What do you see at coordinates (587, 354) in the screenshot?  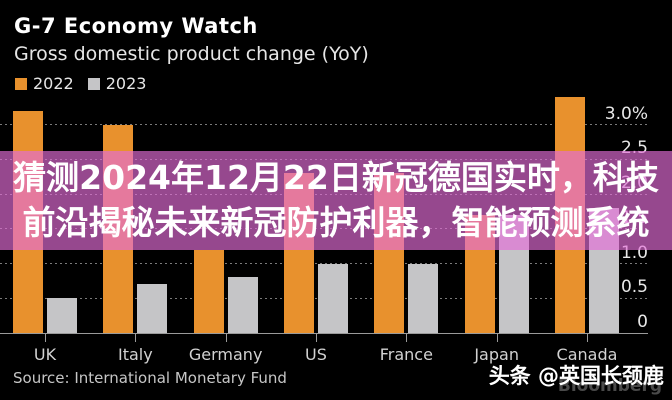 I see `x-axis-label-canada: Canada` at bounding box center [587, 354].